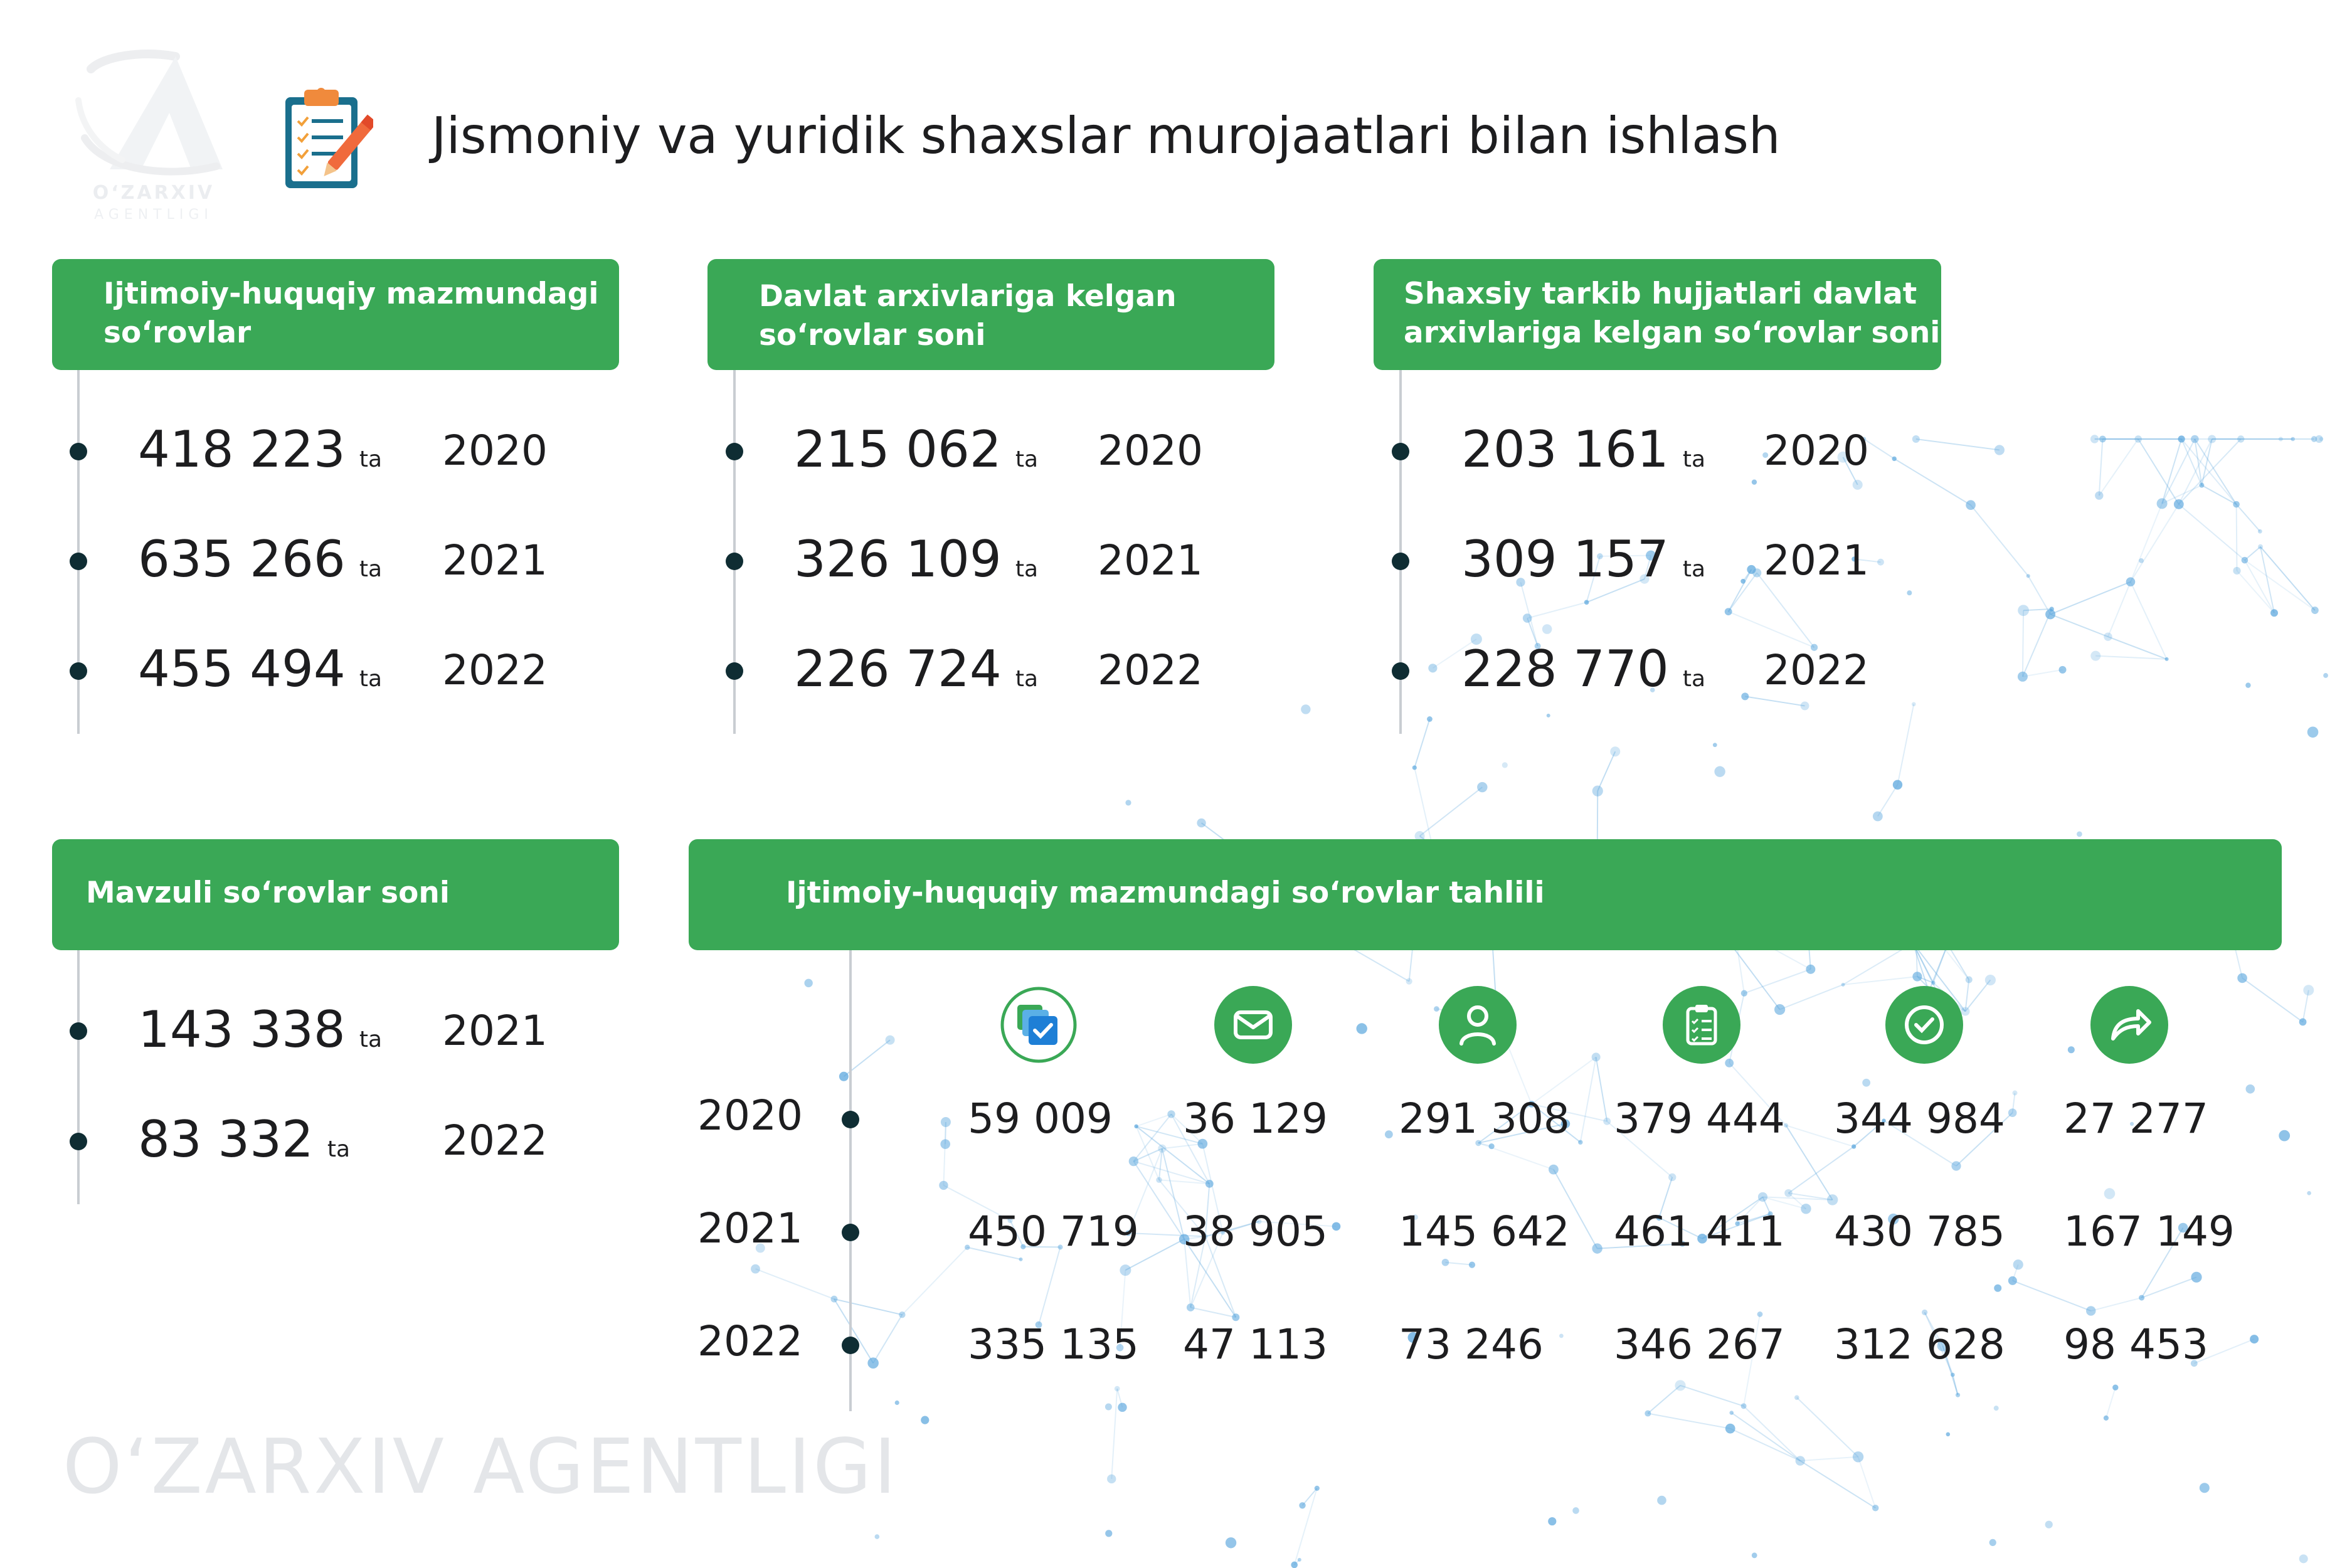 This screenshot has height=1568, width=2352. Describe the element at coordinates (2129, 1025) in the screenshot. I see `share-arrow-icon` at that location.